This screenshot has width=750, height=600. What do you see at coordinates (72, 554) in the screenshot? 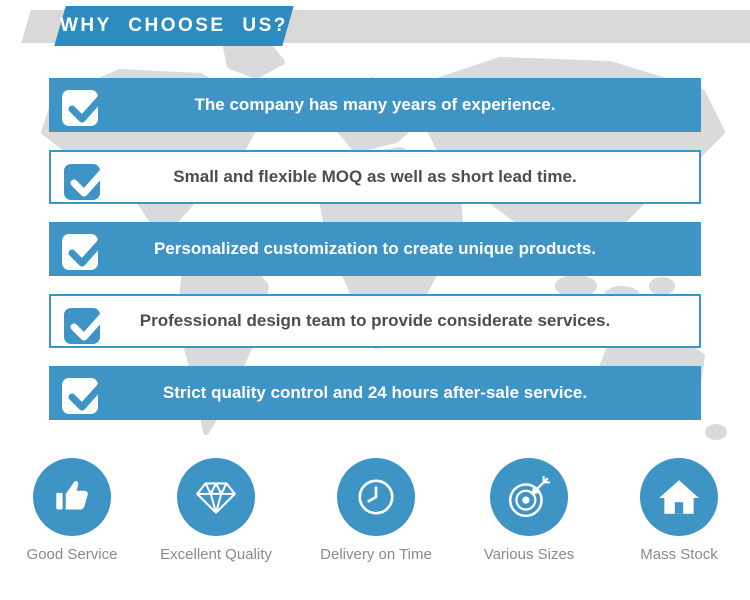
I see `feature-label: Good Service` at bounding box center [72, 554].